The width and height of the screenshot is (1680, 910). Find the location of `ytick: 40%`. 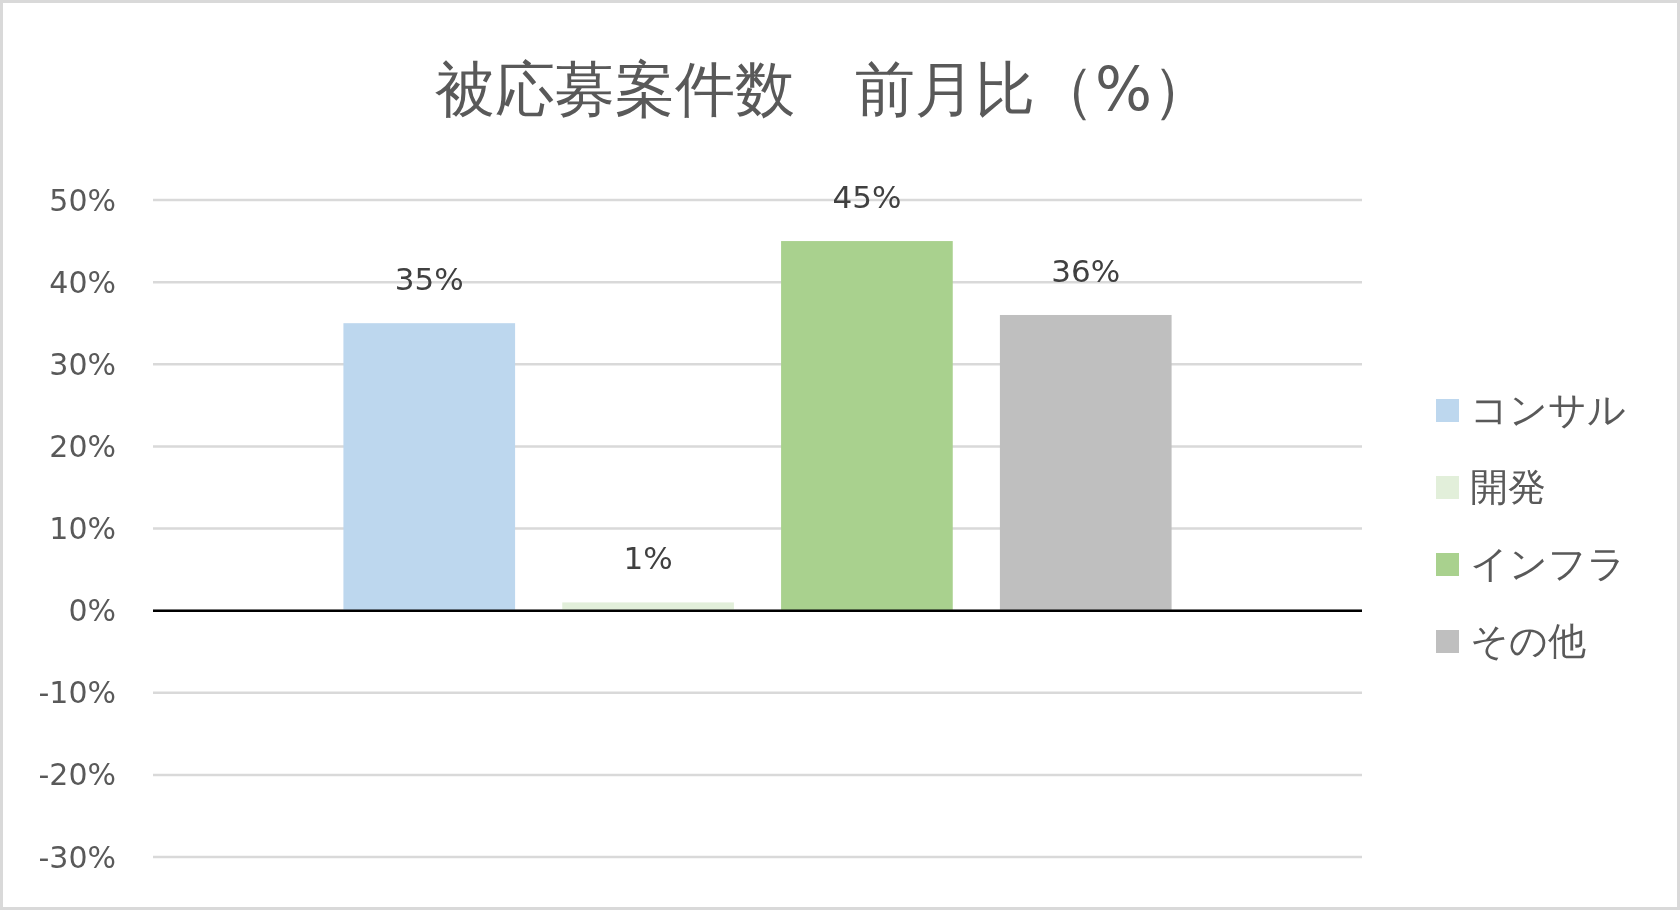

ytick: 40% is located at coordinates (82, 282).